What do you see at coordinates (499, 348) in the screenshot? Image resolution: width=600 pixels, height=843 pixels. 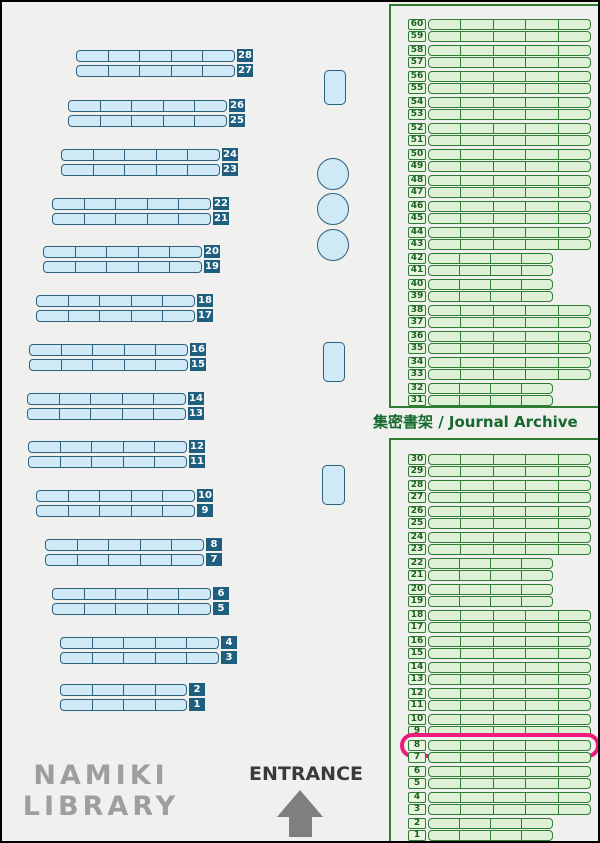 I see `journal-shelf-row: 35` at bounding box center [499, 348].